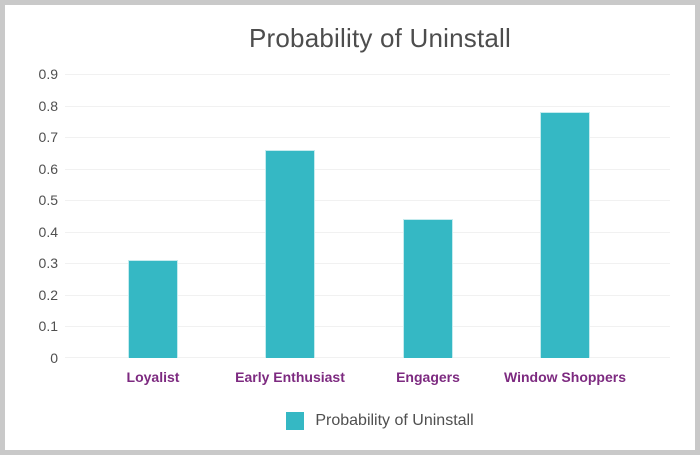  What do you see at coordinates (153, 309) in the screenshot?
I see `bar-loyalist` at bounding box center [153, 309].